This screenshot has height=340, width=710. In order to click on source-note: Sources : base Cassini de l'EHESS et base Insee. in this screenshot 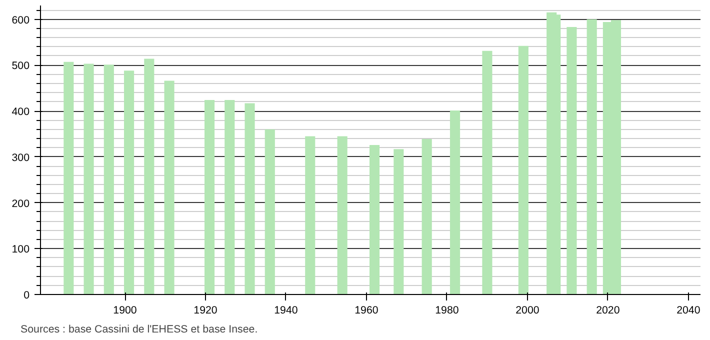, I will do `click(139, 330)`.